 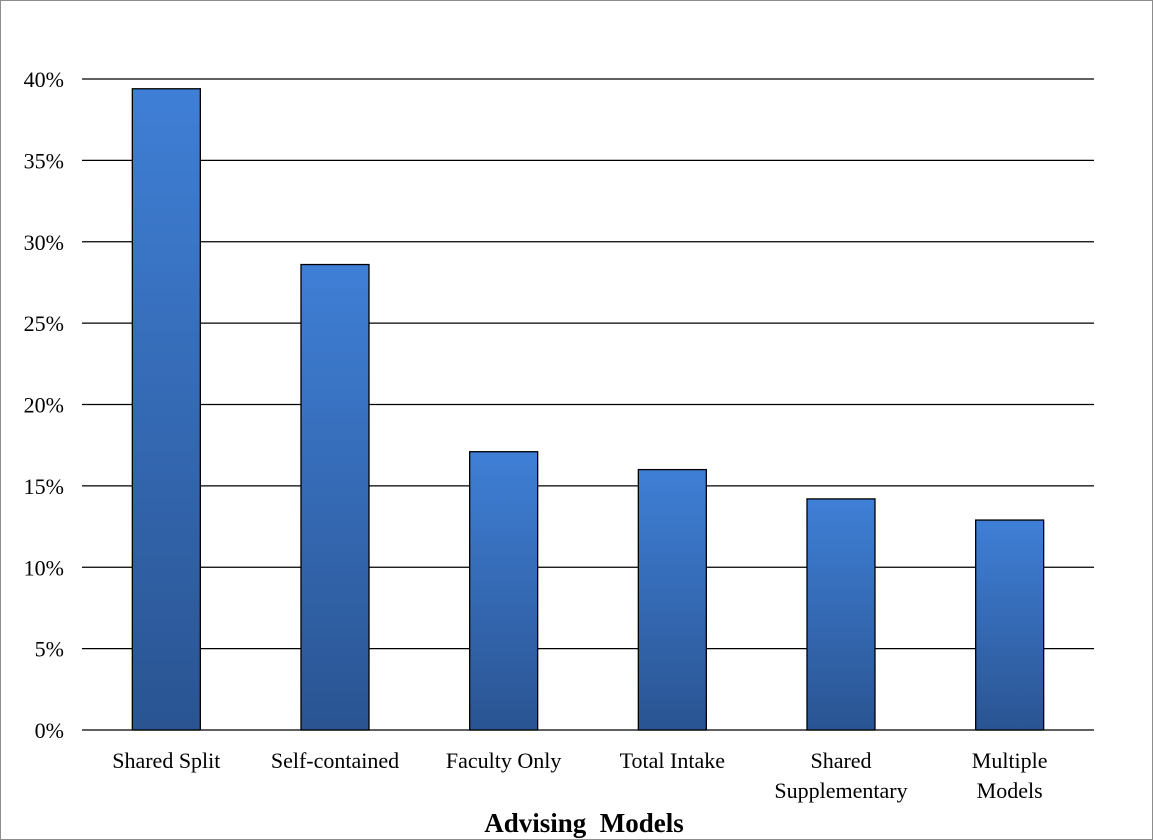 I want to click on y-axis-tick-labels: 0% 5% 10% 15% 20% 25% 30% 35% 40%, so click(x=44, y=405).